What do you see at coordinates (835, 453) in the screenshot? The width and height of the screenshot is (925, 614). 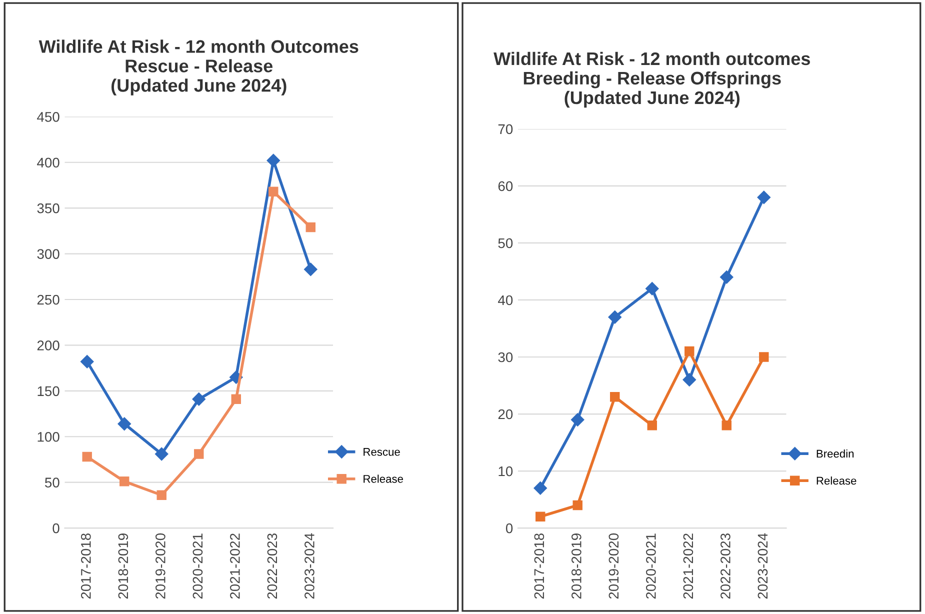 I see `legend-label: Breedin` at bounding box center [835, 453].